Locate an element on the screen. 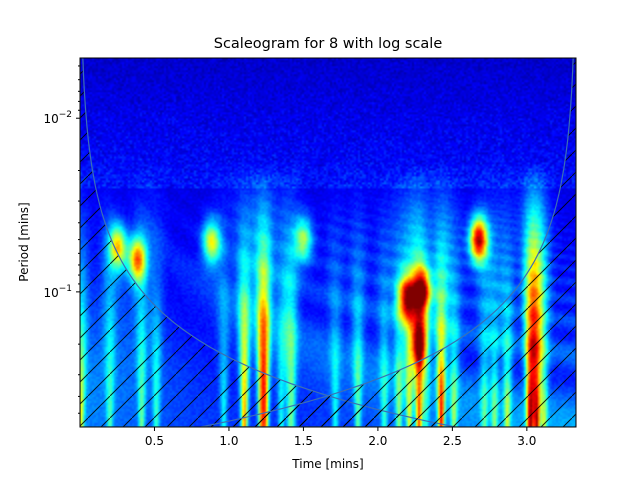 The width and height of the screenshot is (640, 480). y-tick-label: 10⁻² is located at coordinates (57, 118).